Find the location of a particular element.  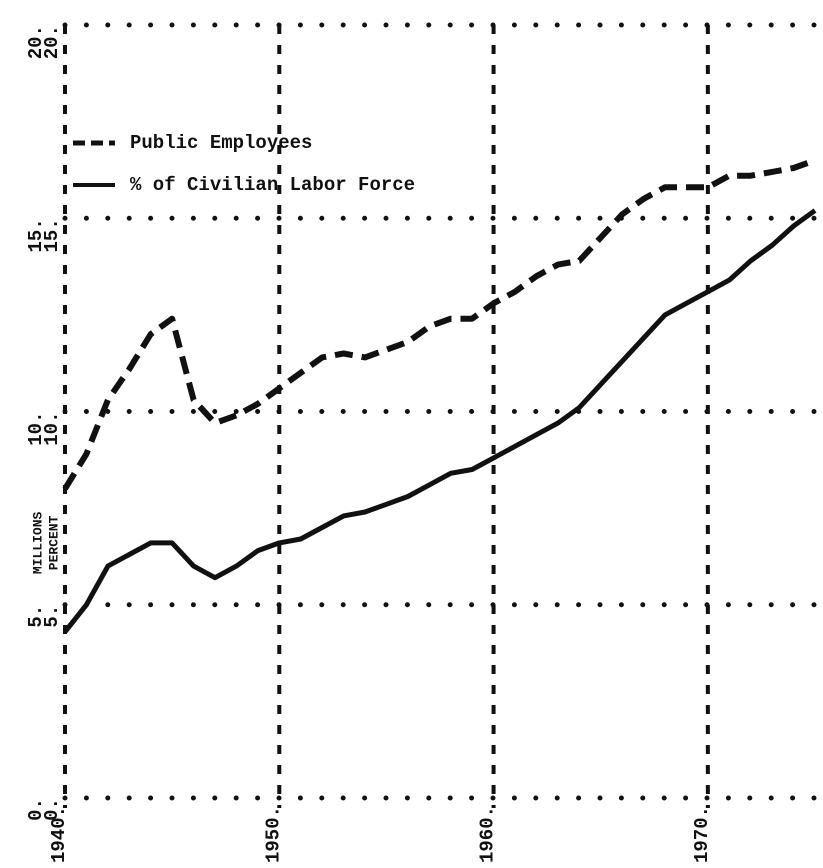

legend-label: Public Employees is located at coordinates (221, 143).